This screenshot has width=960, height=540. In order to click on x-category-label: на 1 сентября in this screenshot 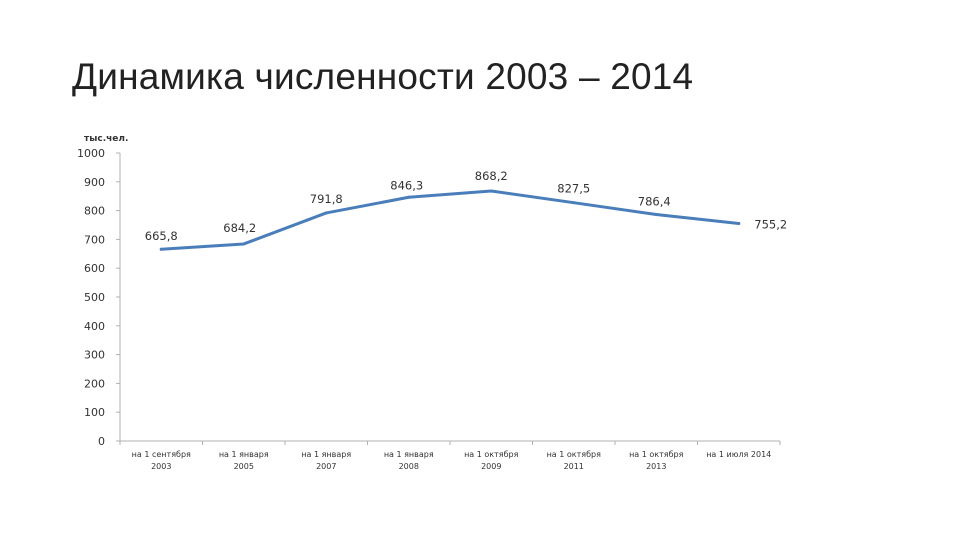, I will do `click(161, 454)`.